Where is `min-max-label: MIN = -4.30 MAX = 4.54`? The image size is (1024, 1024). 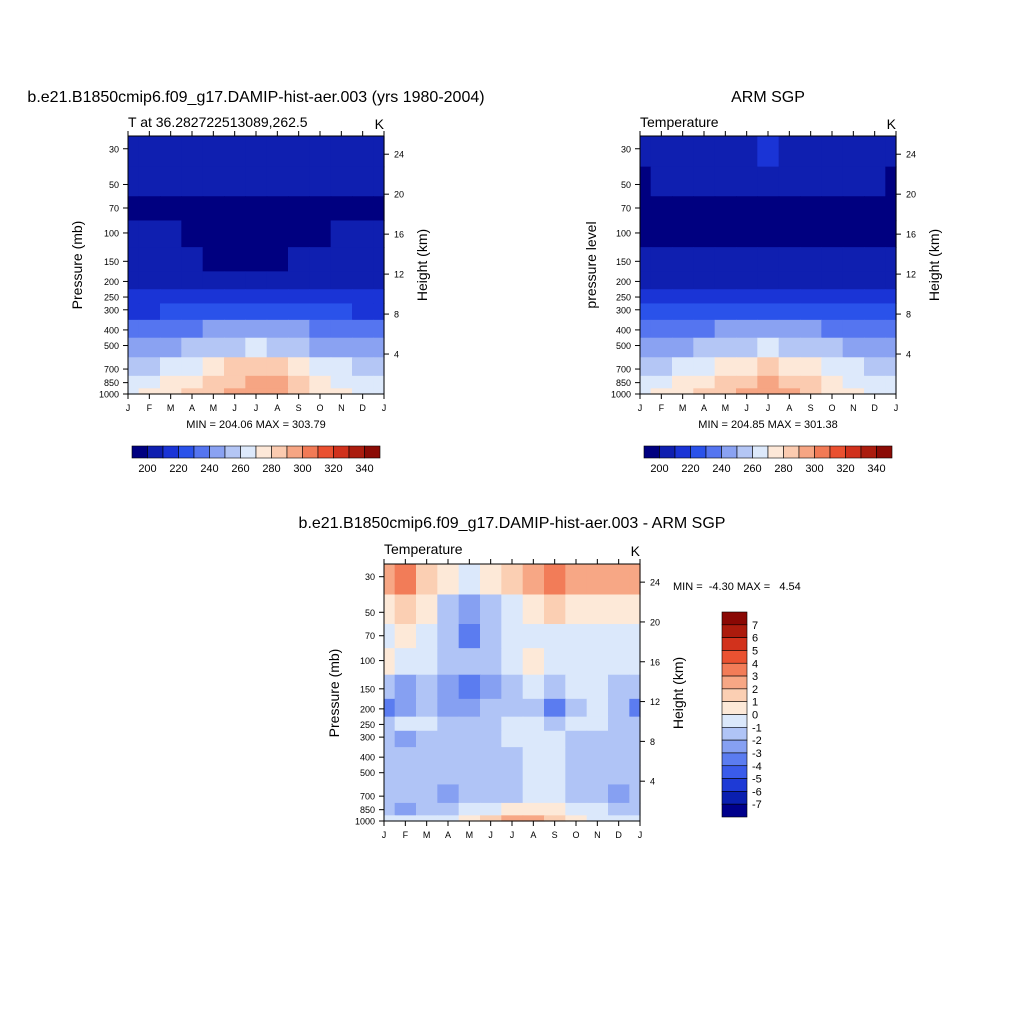 min-max-label: MIN = -4.30 MAX = 4.54 is located at coordinates (737, 587).